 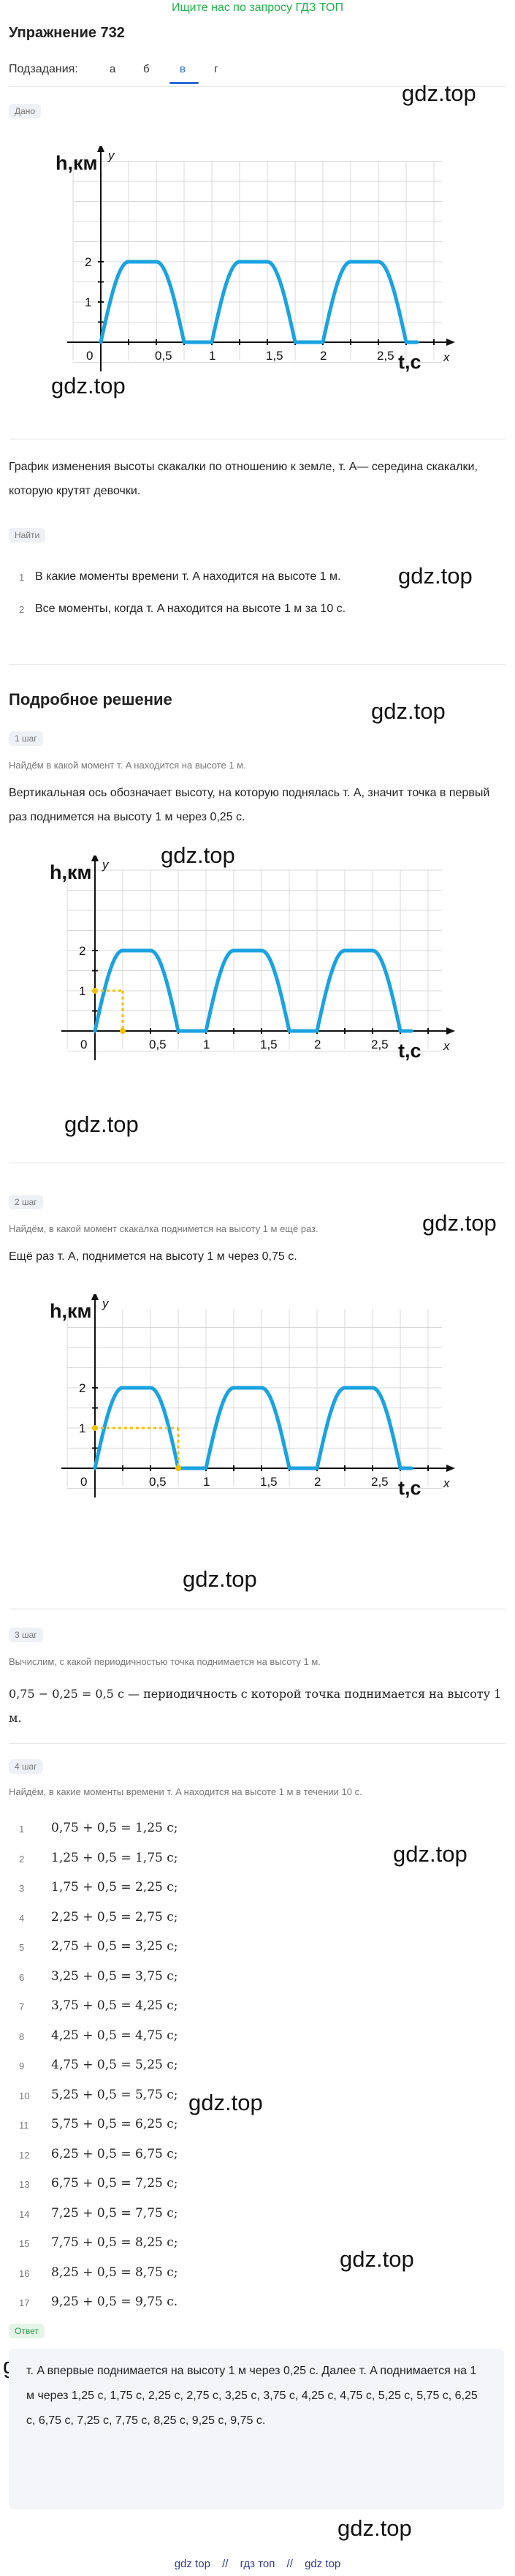 I want to click on equation-row: 3,25 + 0,5 = 3,75 с;, so click(x=115, y=1976).